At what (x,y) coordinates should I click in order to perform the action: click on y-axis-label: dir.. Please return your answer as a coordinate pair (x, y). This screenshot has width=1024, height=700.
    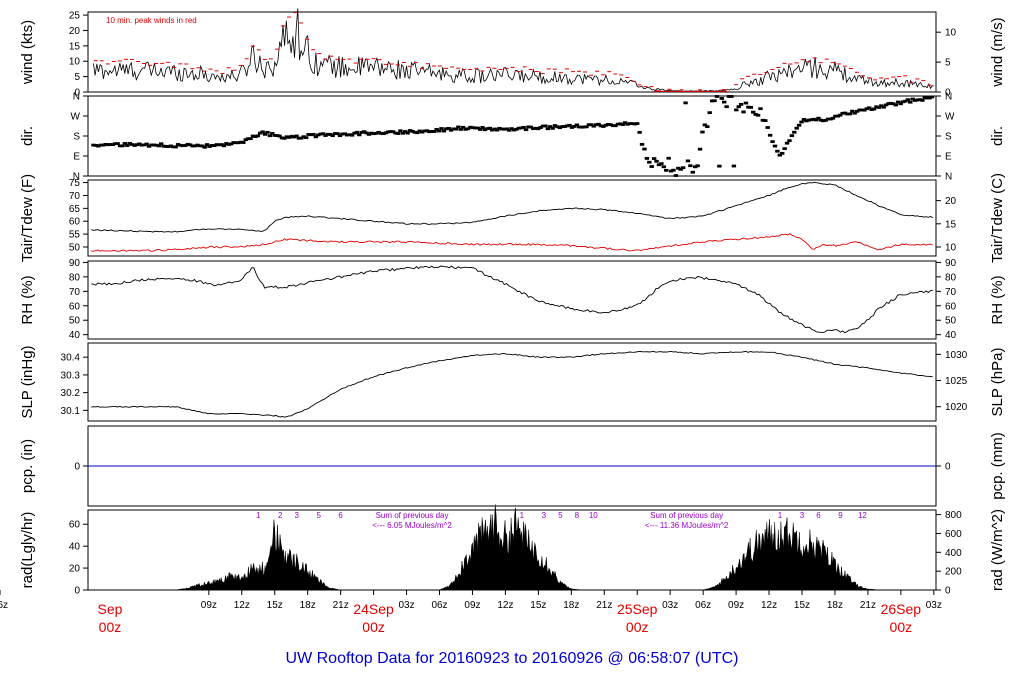
    Looking at the image, I should click on (27, 136).